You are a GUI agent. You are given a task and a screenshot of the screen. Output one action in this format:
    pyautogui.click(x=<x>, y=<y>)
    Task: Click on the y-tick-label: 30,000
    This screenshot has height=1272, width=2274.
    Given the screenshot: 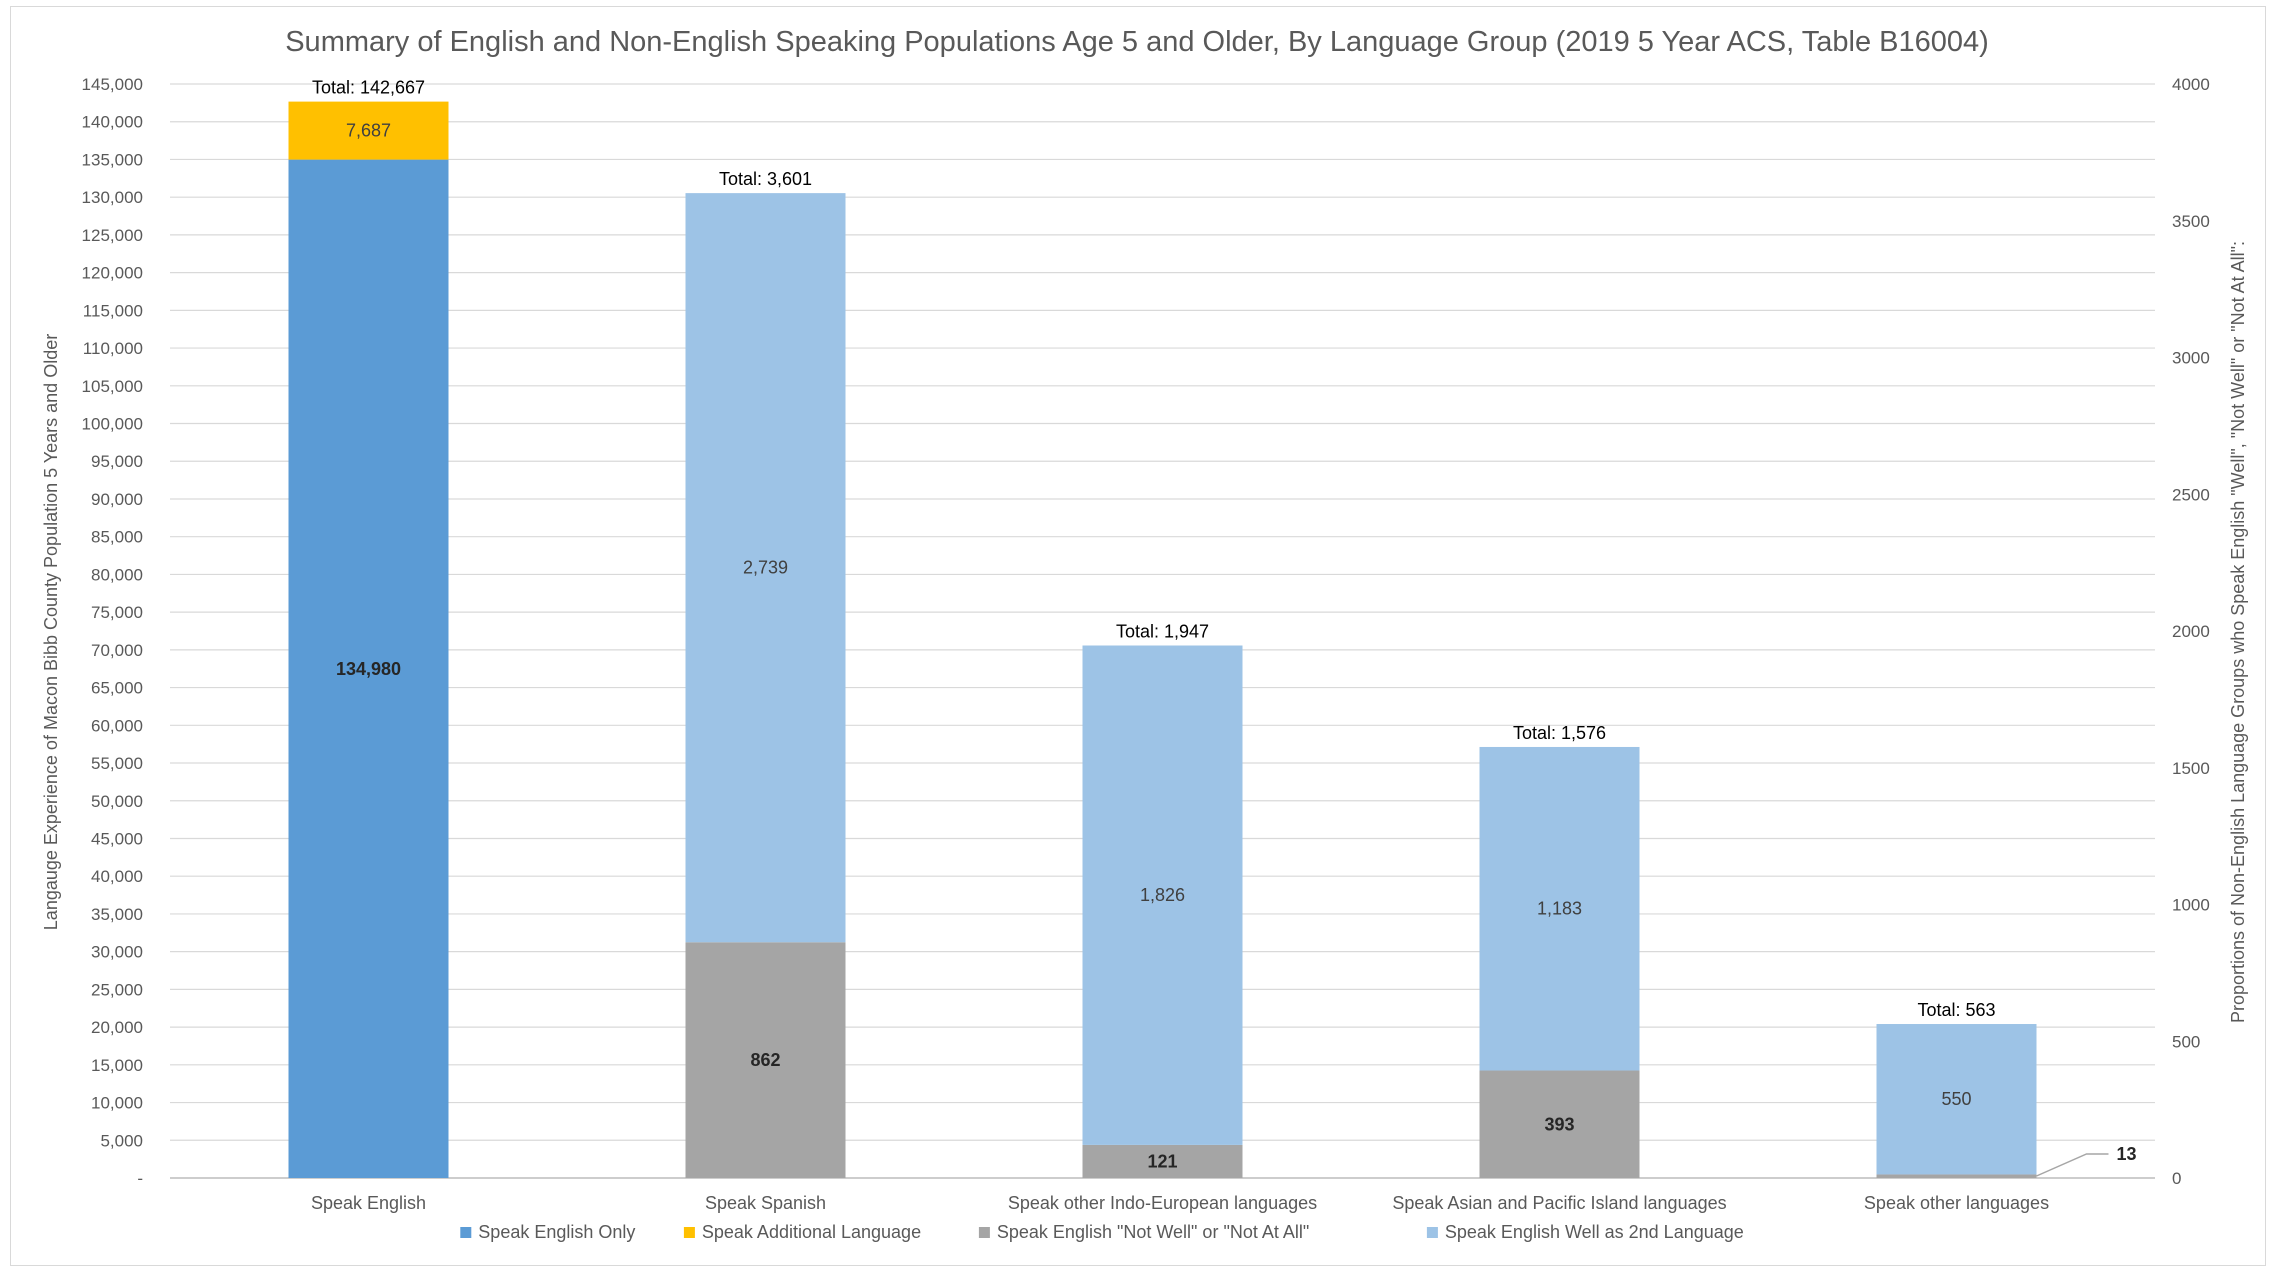 What is the action you would take?
    pyautogui.click(x=117, y=952)
    